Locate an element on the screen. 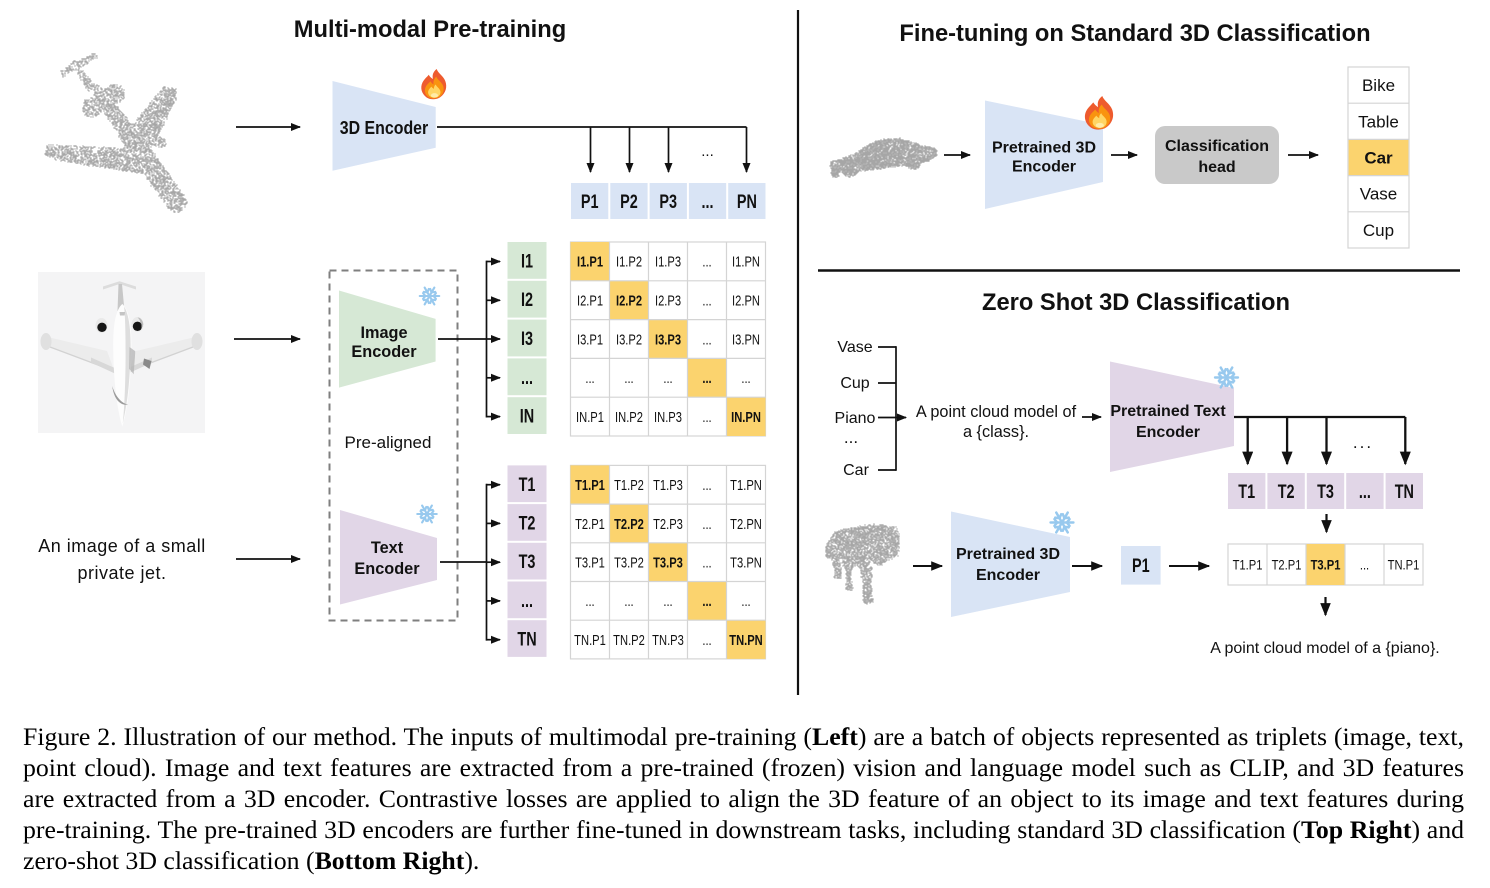 This screenshot has width=1490, height=888. svg-text: Piano is located at coordinates (855, 418).